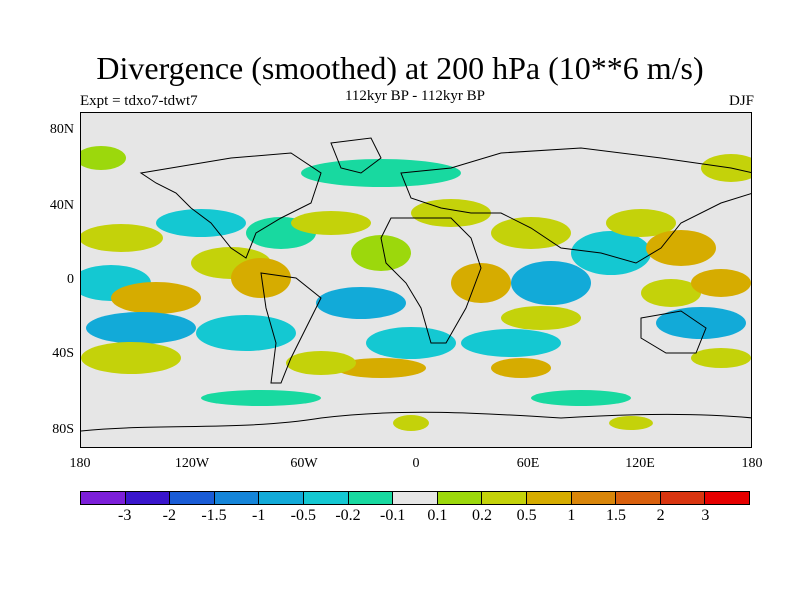 The width and height of the screenshot is (800, 600). What do you see at coordinates (139, 101) in the screenshot?
I see `experiment-label: Expt = tdxo7-tdwt7` at bounding box center [139, 101].